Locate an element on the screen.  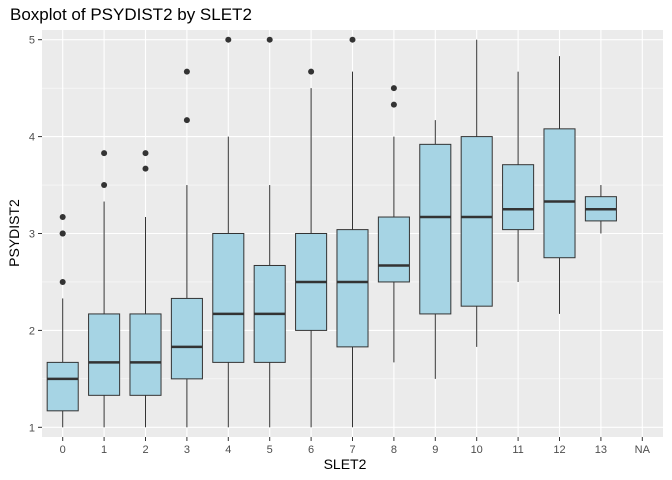
y-axis-title: PSYDIST2 is located at coordinates (14, 233).